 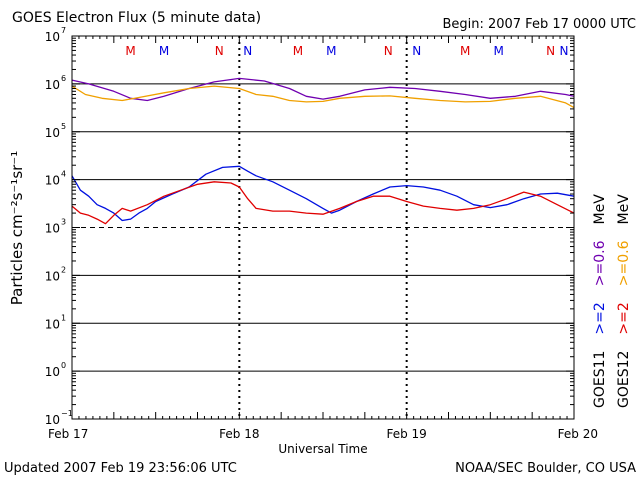 I want to click on y-tick-exponent: 5, so click(x=63, y=126).